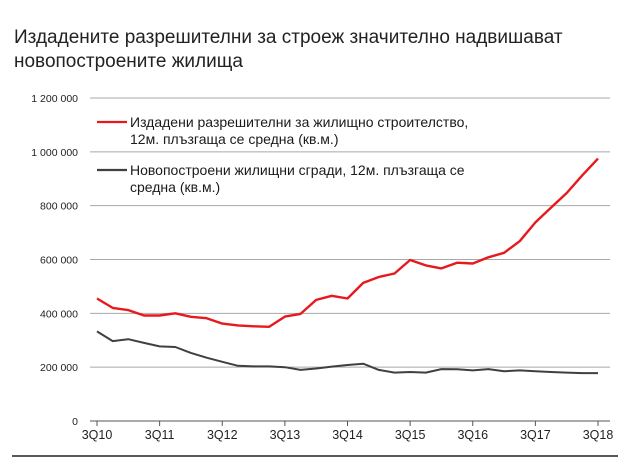 The image size is (630, 470). I want to click on x-tick-label: 3Q17, so click(535, 435).